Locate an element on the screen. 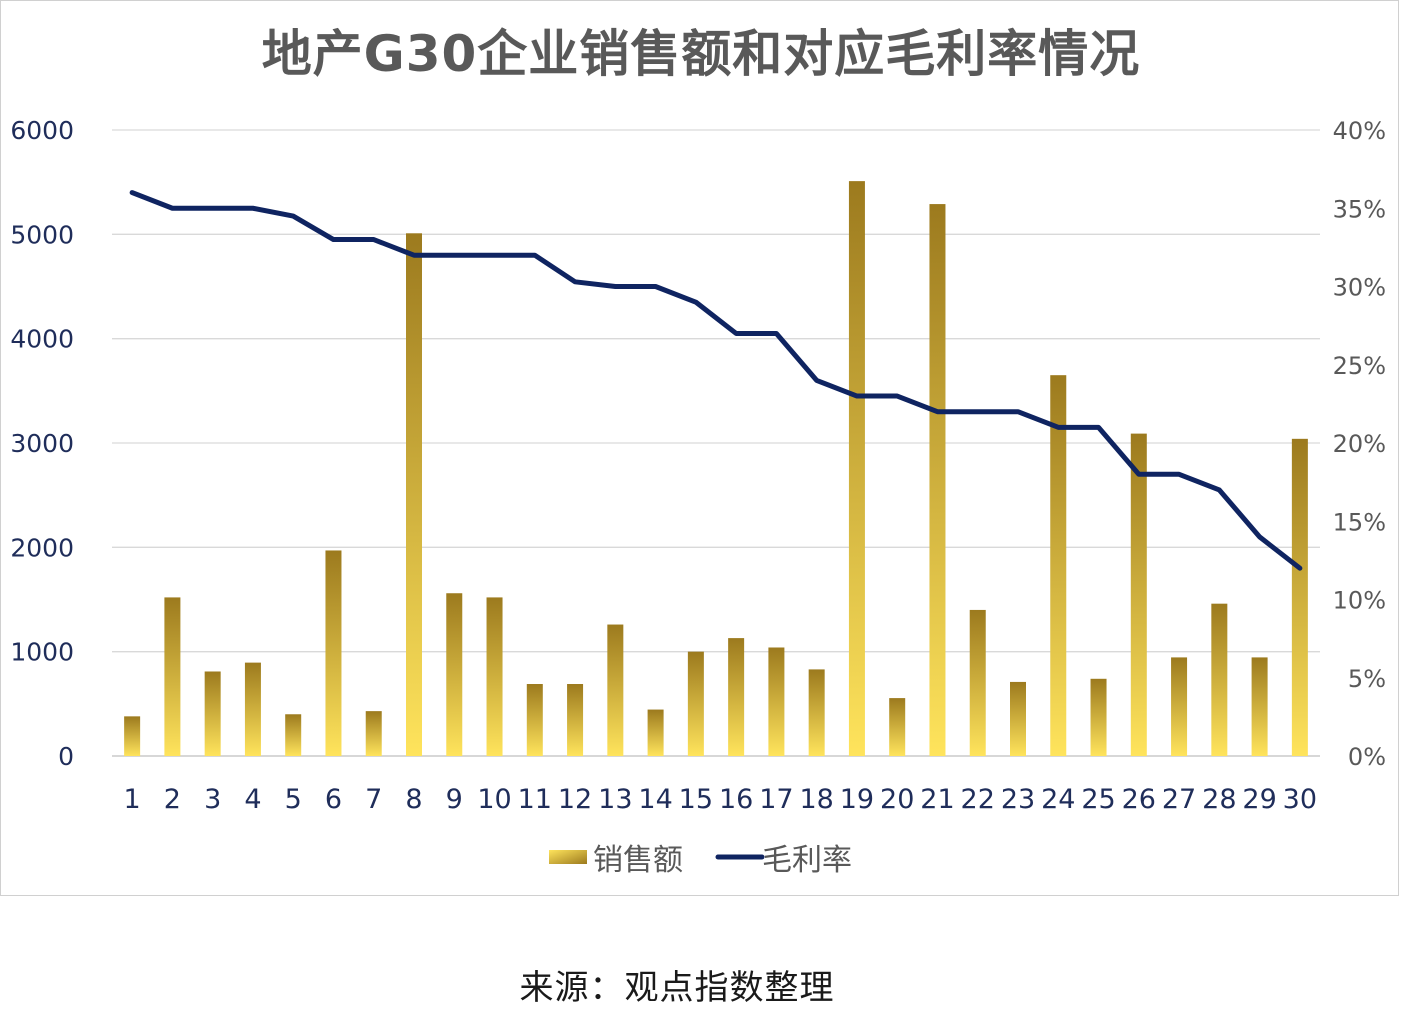  y-left-tick-label: 2000 is located at coordinates (42, 547).